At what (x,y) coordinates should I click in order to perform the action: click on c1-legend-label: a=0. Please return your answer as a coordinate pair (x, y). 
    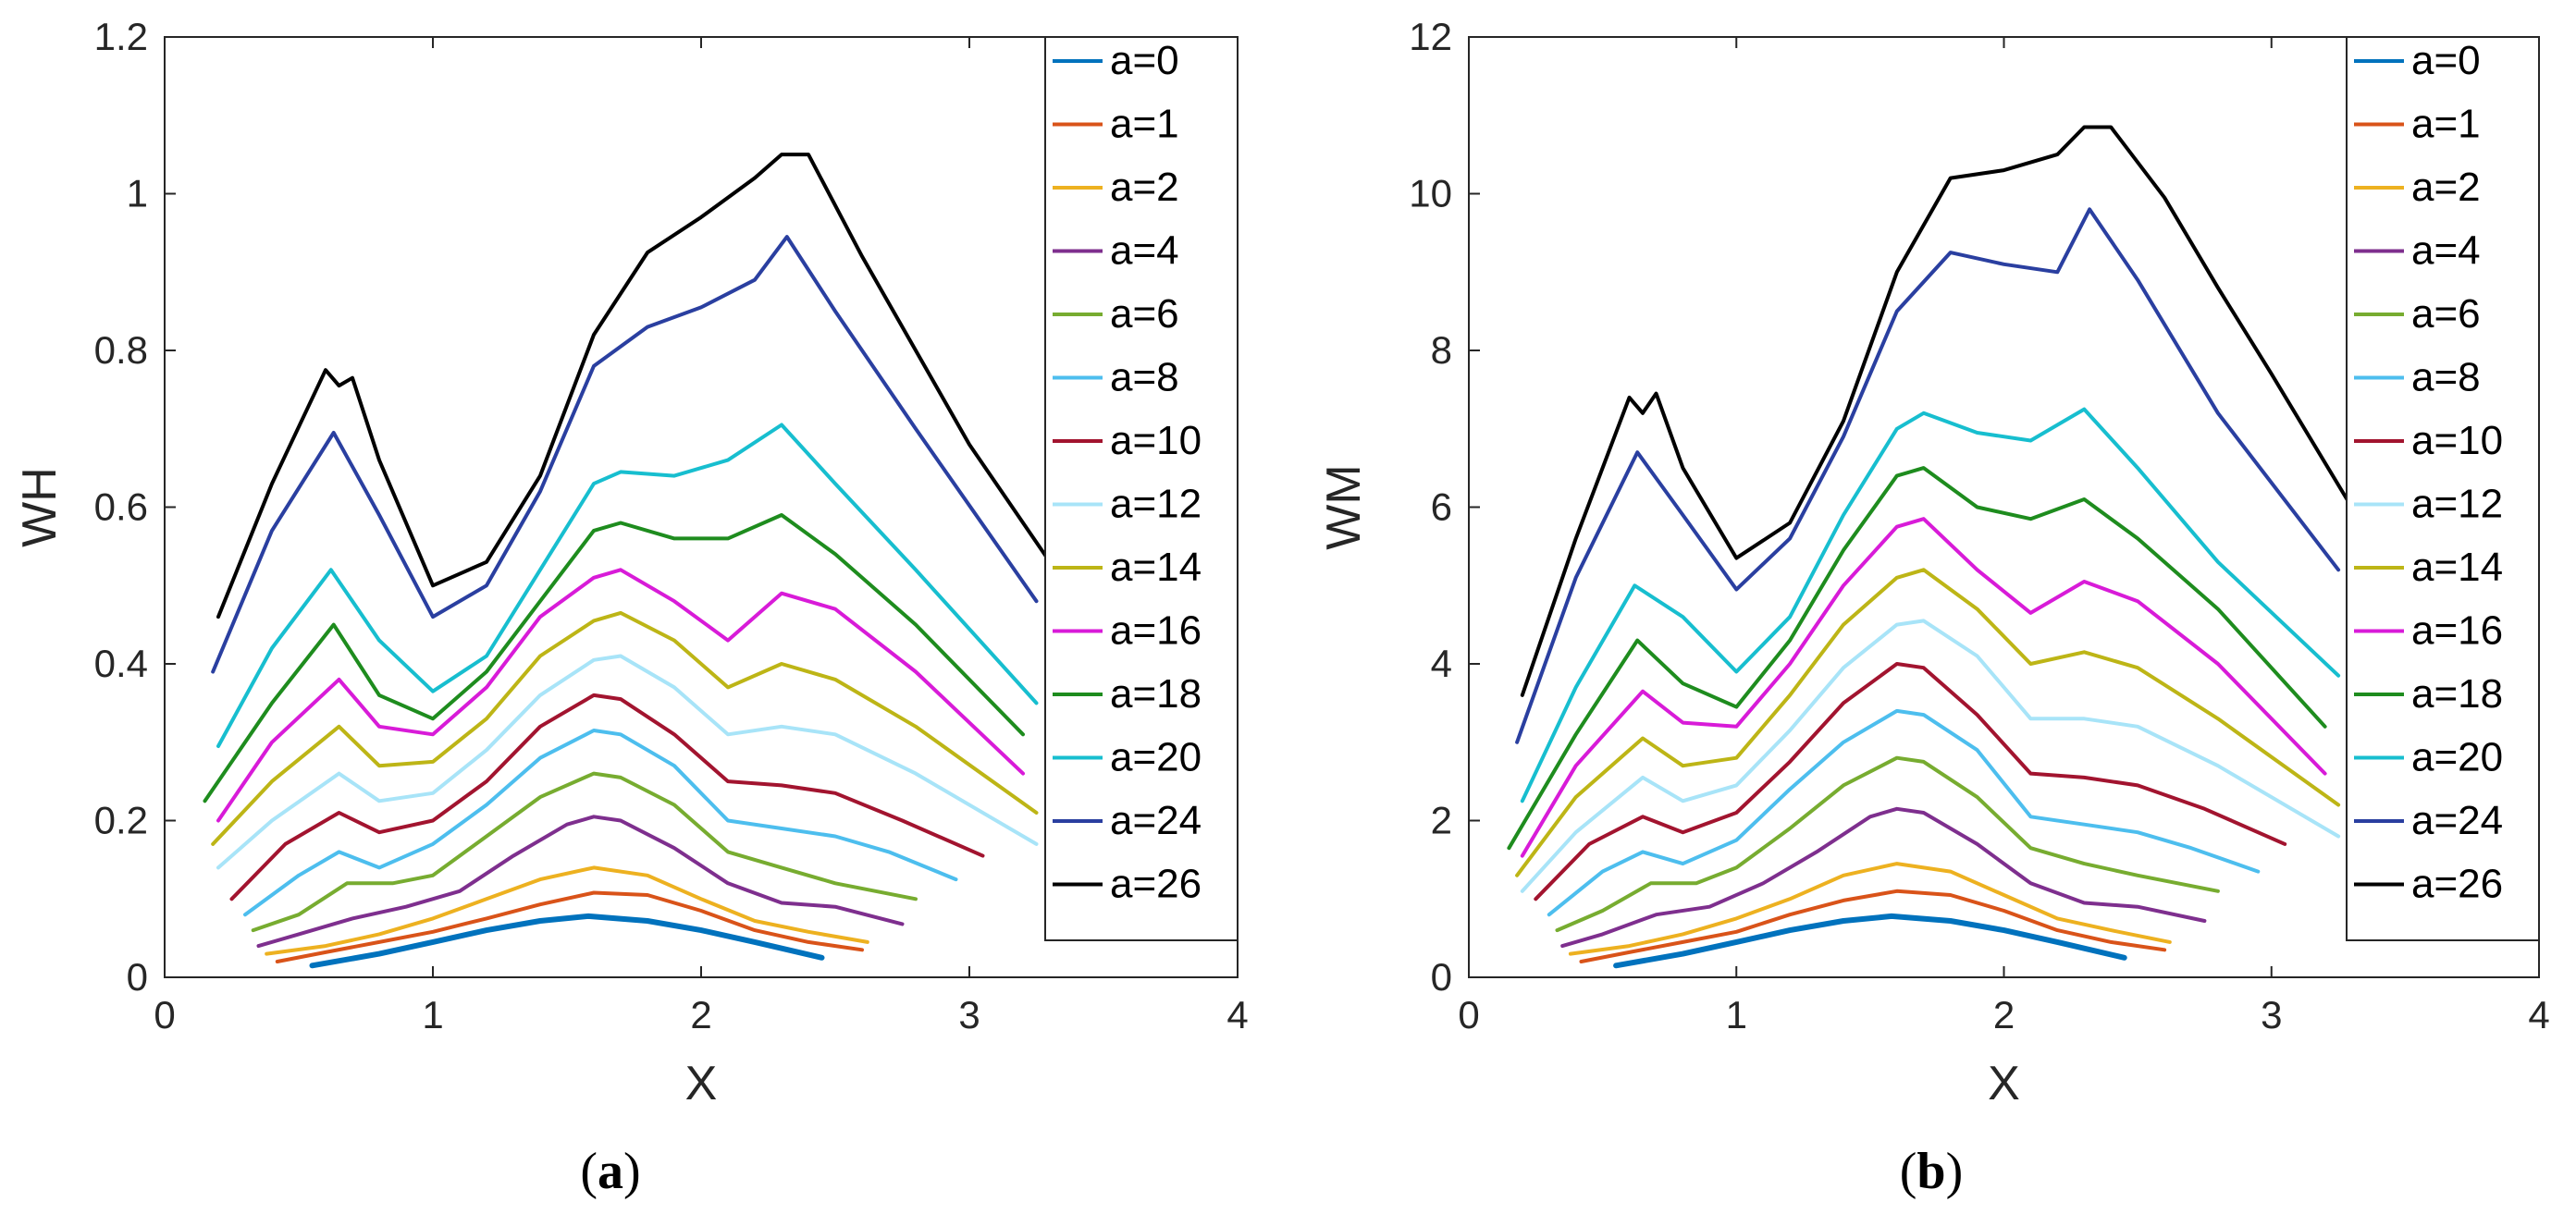
    Looking at the image, I should click on (2446, 61).